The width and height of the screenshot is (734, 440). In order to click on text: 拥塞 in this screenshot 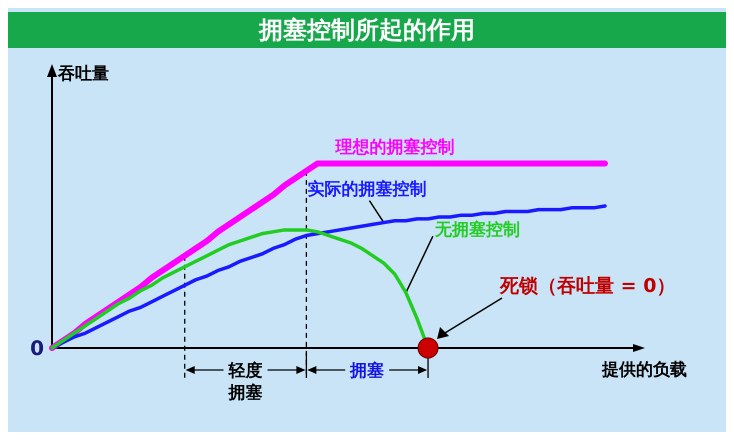, I will do `click(366, 371)`.